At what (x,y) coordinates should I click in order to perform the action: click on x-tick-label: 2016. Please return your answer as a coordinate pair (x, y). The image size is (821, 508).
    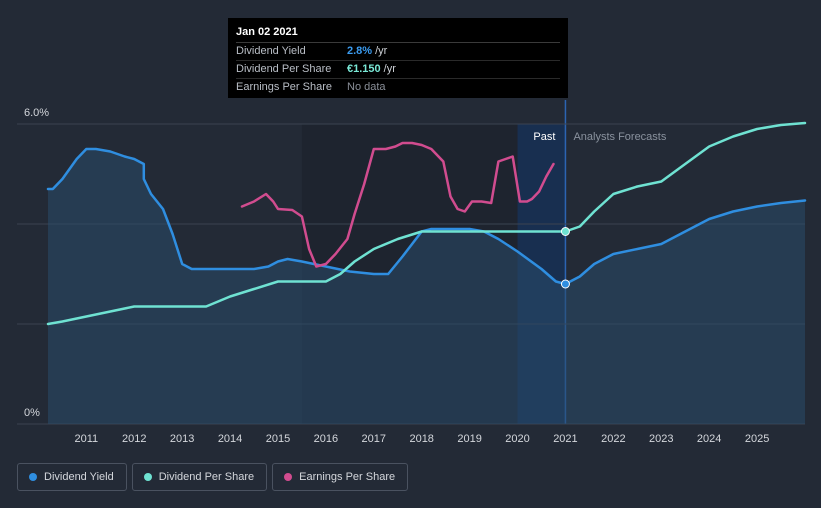
    Looking at the image, I should click on (326, 439).